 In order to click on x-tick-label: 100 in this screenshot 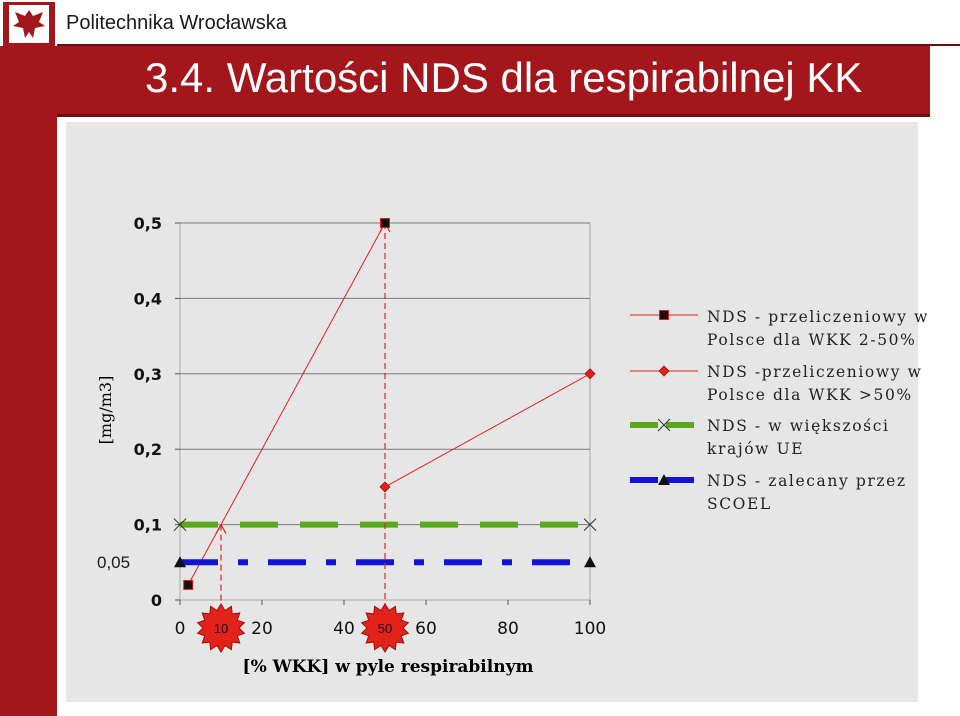, I will do `click(590, 629)`.